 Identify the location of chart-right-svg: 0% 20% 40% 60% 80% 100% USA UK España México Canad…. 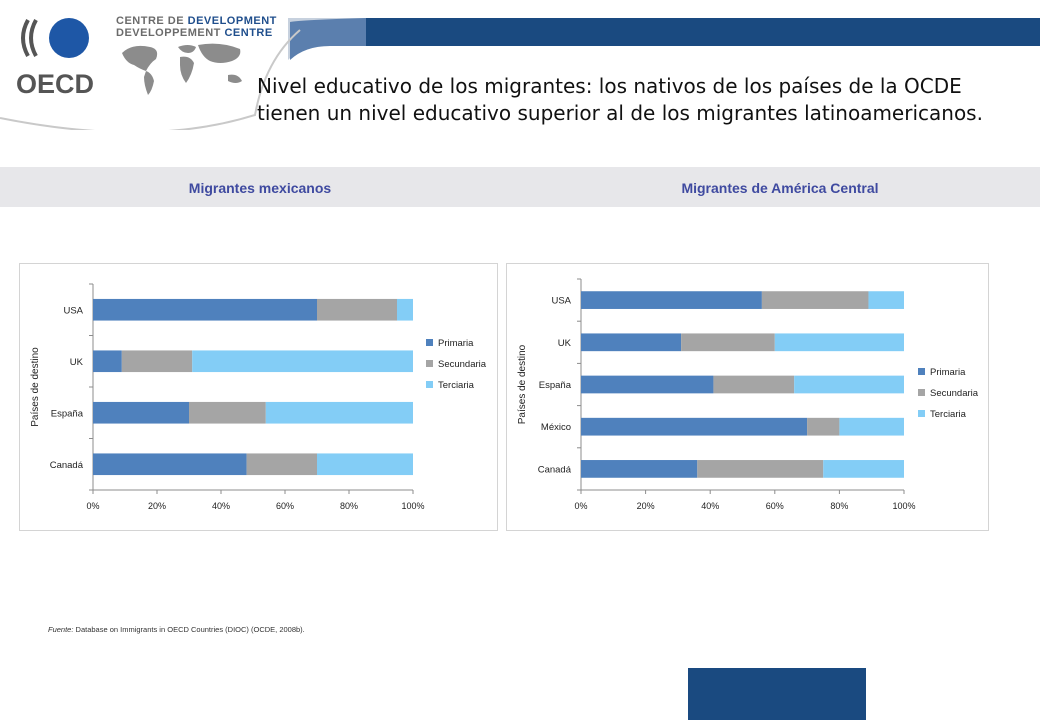
(748, 394).